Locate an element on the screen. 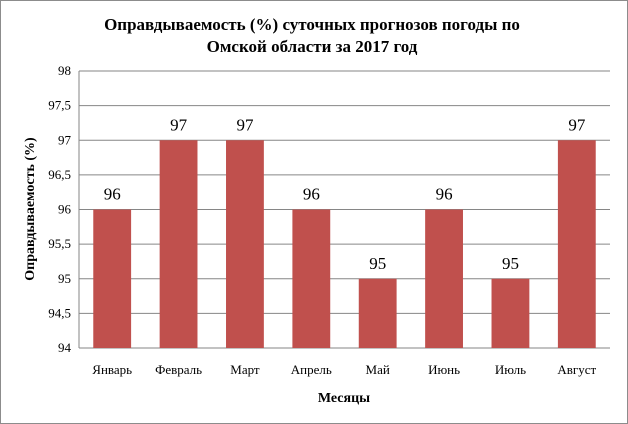 This screenshot has width=628, height=424. y-axis-title: Оправдываемость (%) is located at coordinates (30, 209).